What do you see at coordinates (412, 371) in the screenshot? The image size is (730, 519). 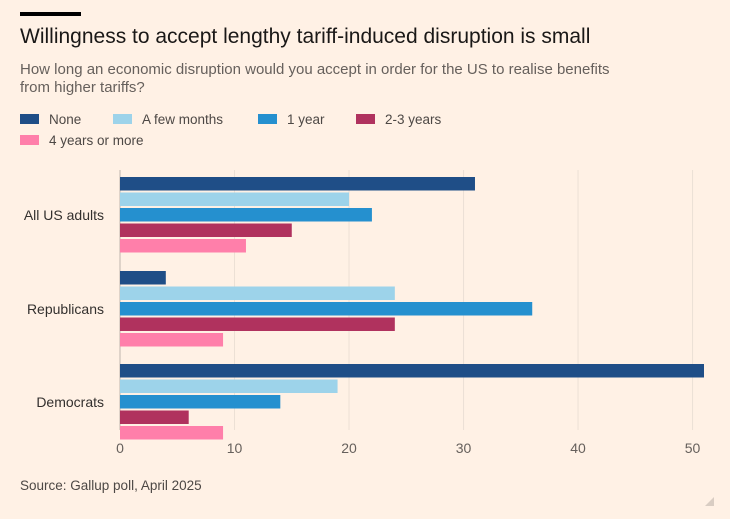 I see `bar-democrats-none` at bounding box center [412, 371].